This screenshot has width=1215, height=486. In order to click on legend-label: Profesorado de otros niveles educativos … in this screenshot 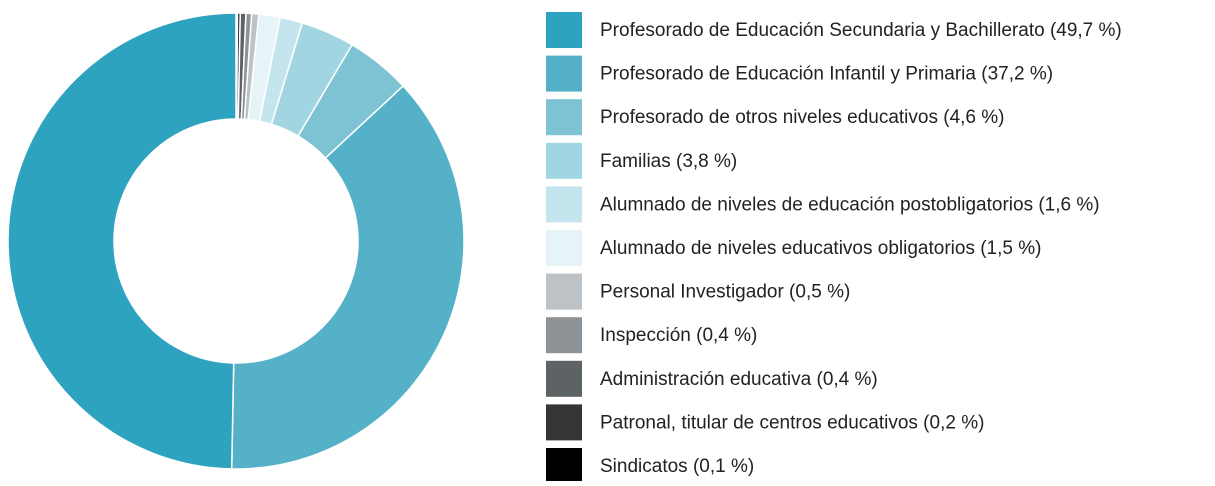, I will do `click(802, 117)`.